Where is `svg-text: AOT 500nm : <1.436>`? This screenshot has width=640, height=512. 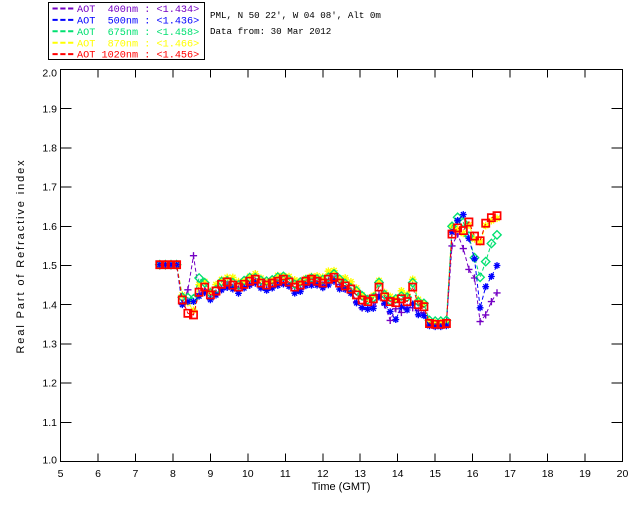 svg-text: AOT 500nm : <1.436> is located at coordinates (138, 22).